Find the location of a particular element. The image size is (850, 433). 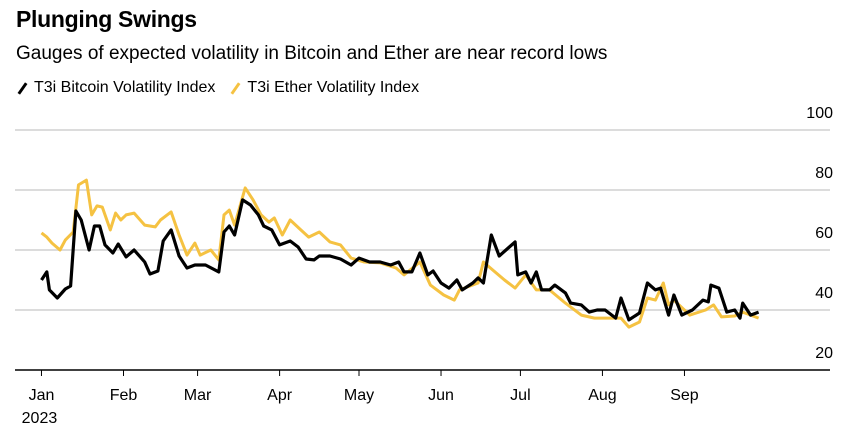

legend-item-ether: T3i Ether Volatility Index is located at coordinates (324, 88).